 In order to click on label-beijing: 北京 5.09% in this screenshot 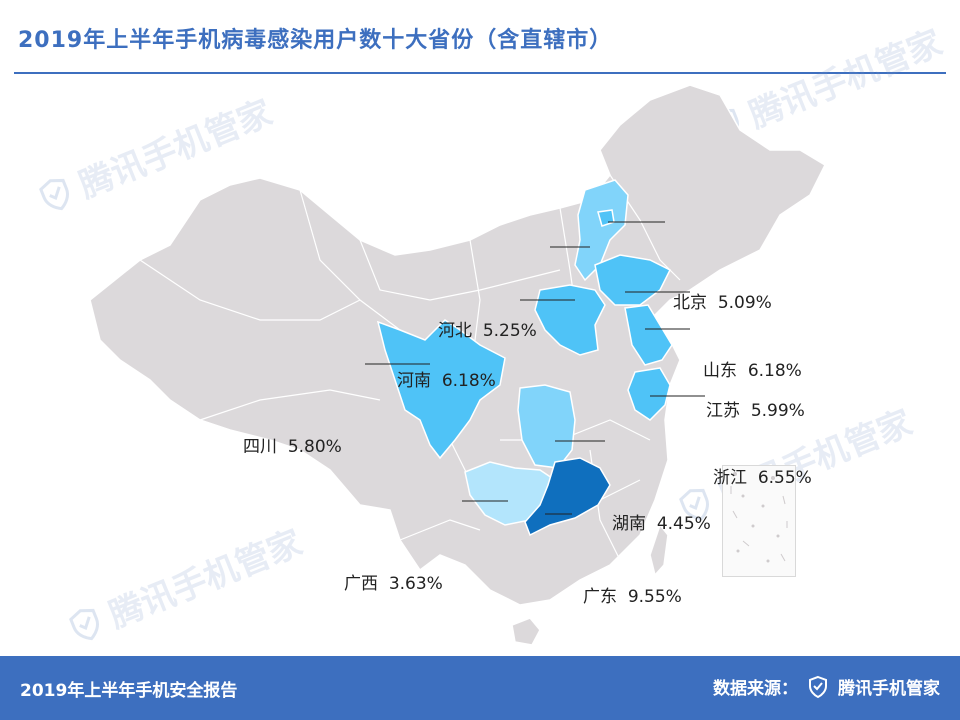, I will do `click(722, 300)`.